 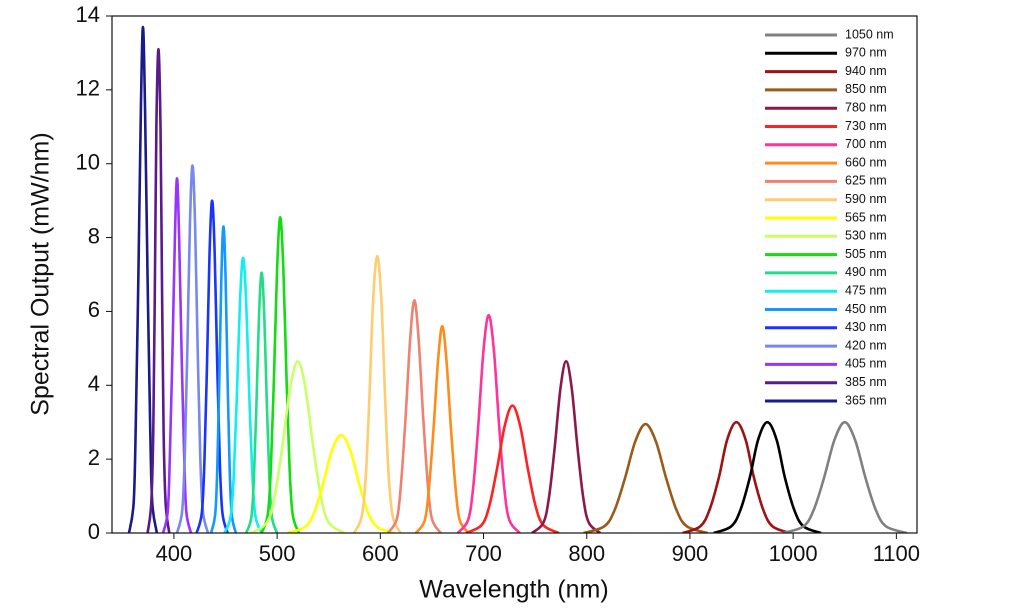 I want to click on legend-label: 365 nm, so click(x=866, y=400).